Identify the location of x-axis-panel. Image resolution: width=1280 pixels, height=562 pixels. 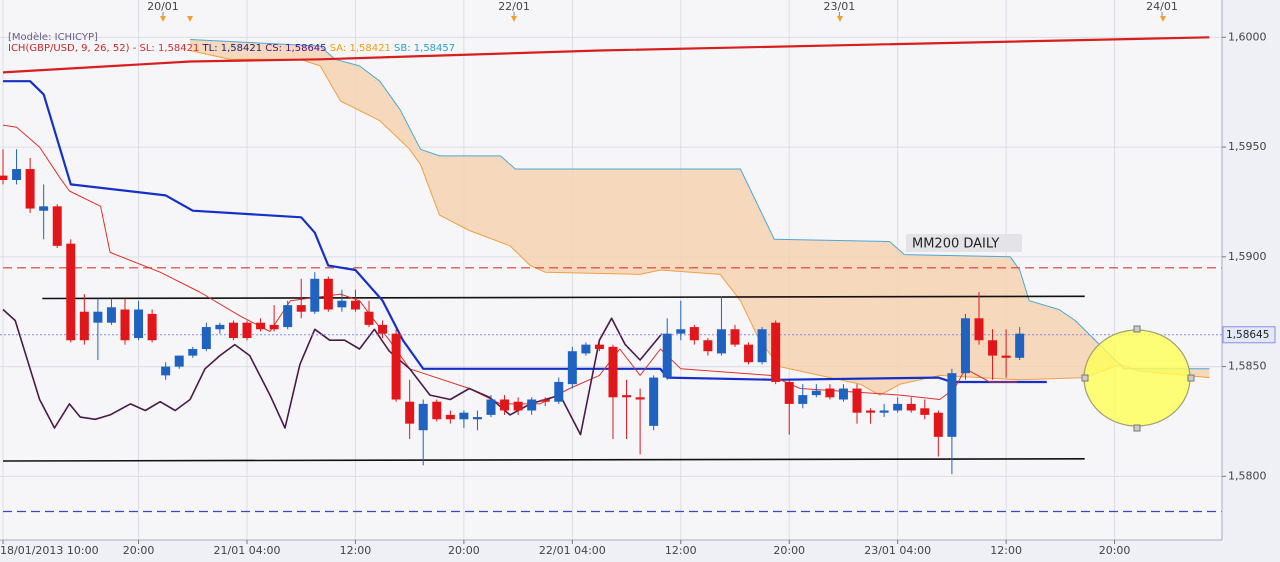
(611, 551).